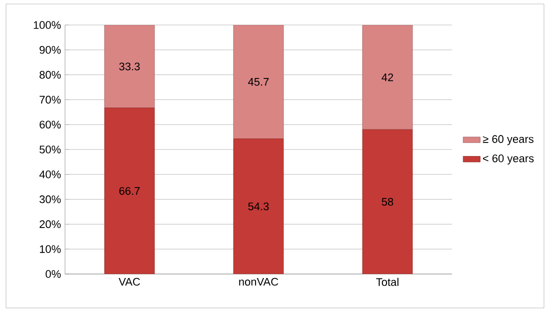  What do you see at coordinates (50, 100) in the screenshot?
I see `y-tick-label: 70%` at bounding box center [50, 100].